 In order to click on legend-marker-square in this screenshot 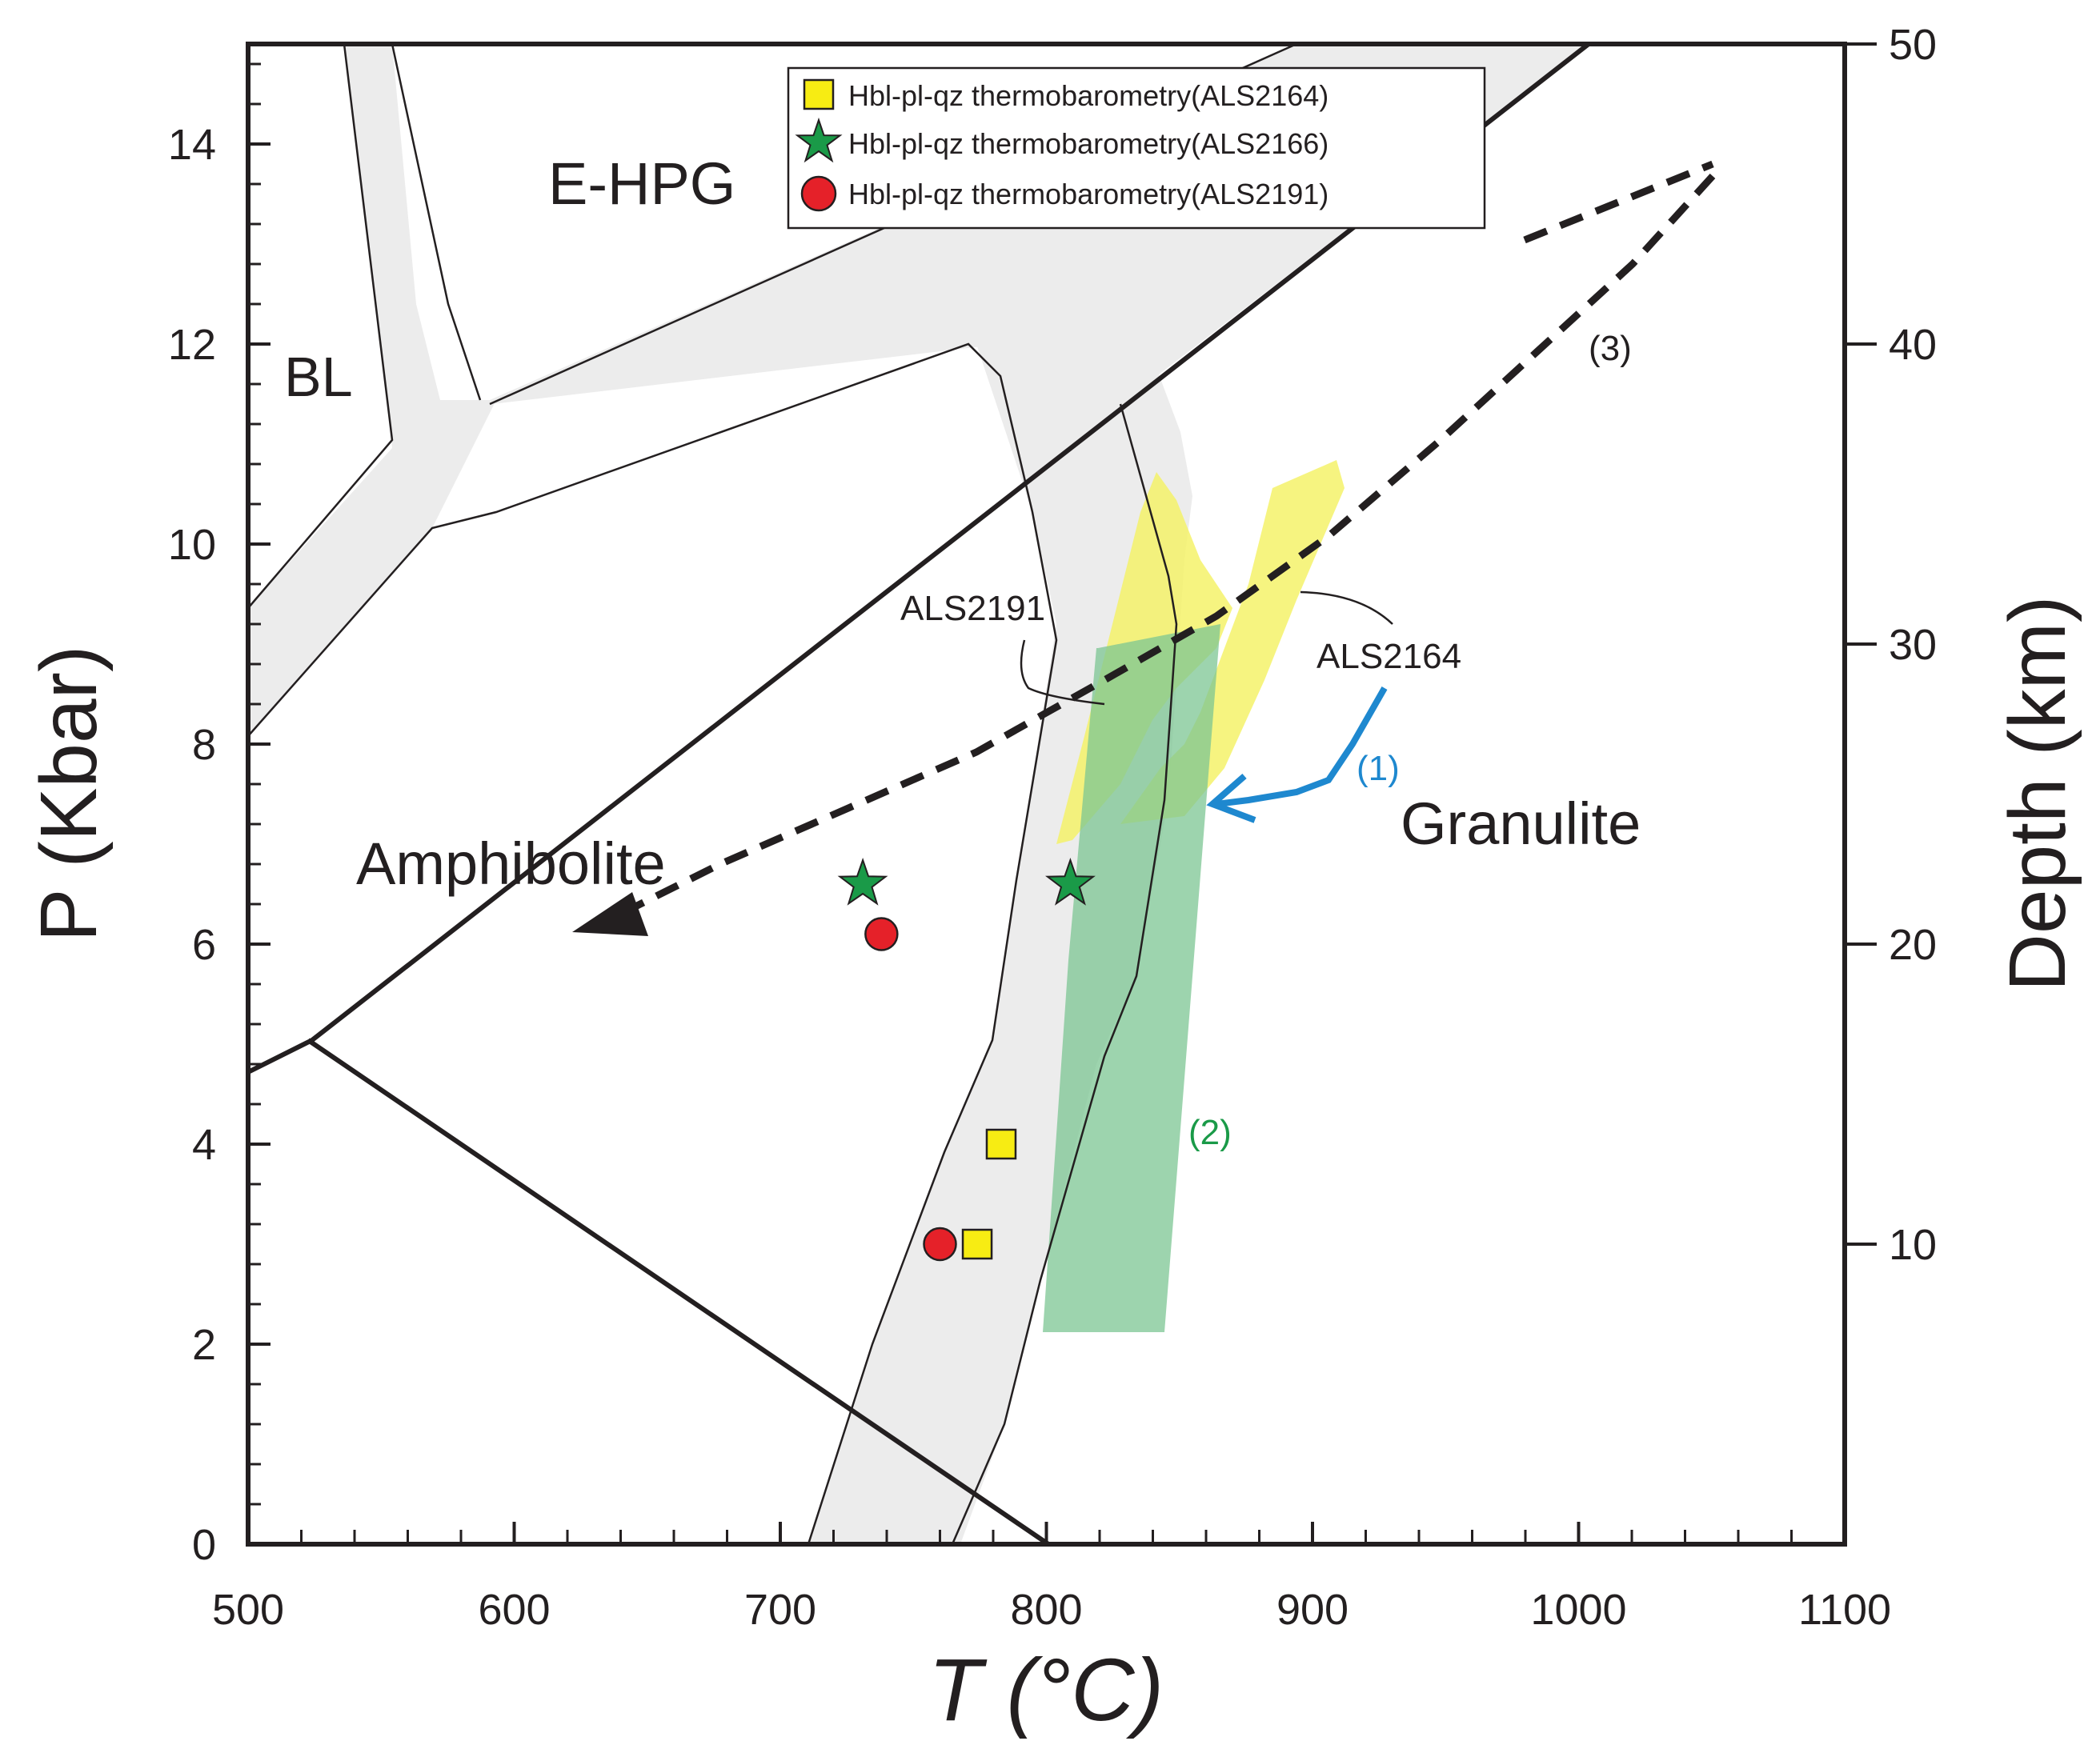, I will do `click(819, 94)`.